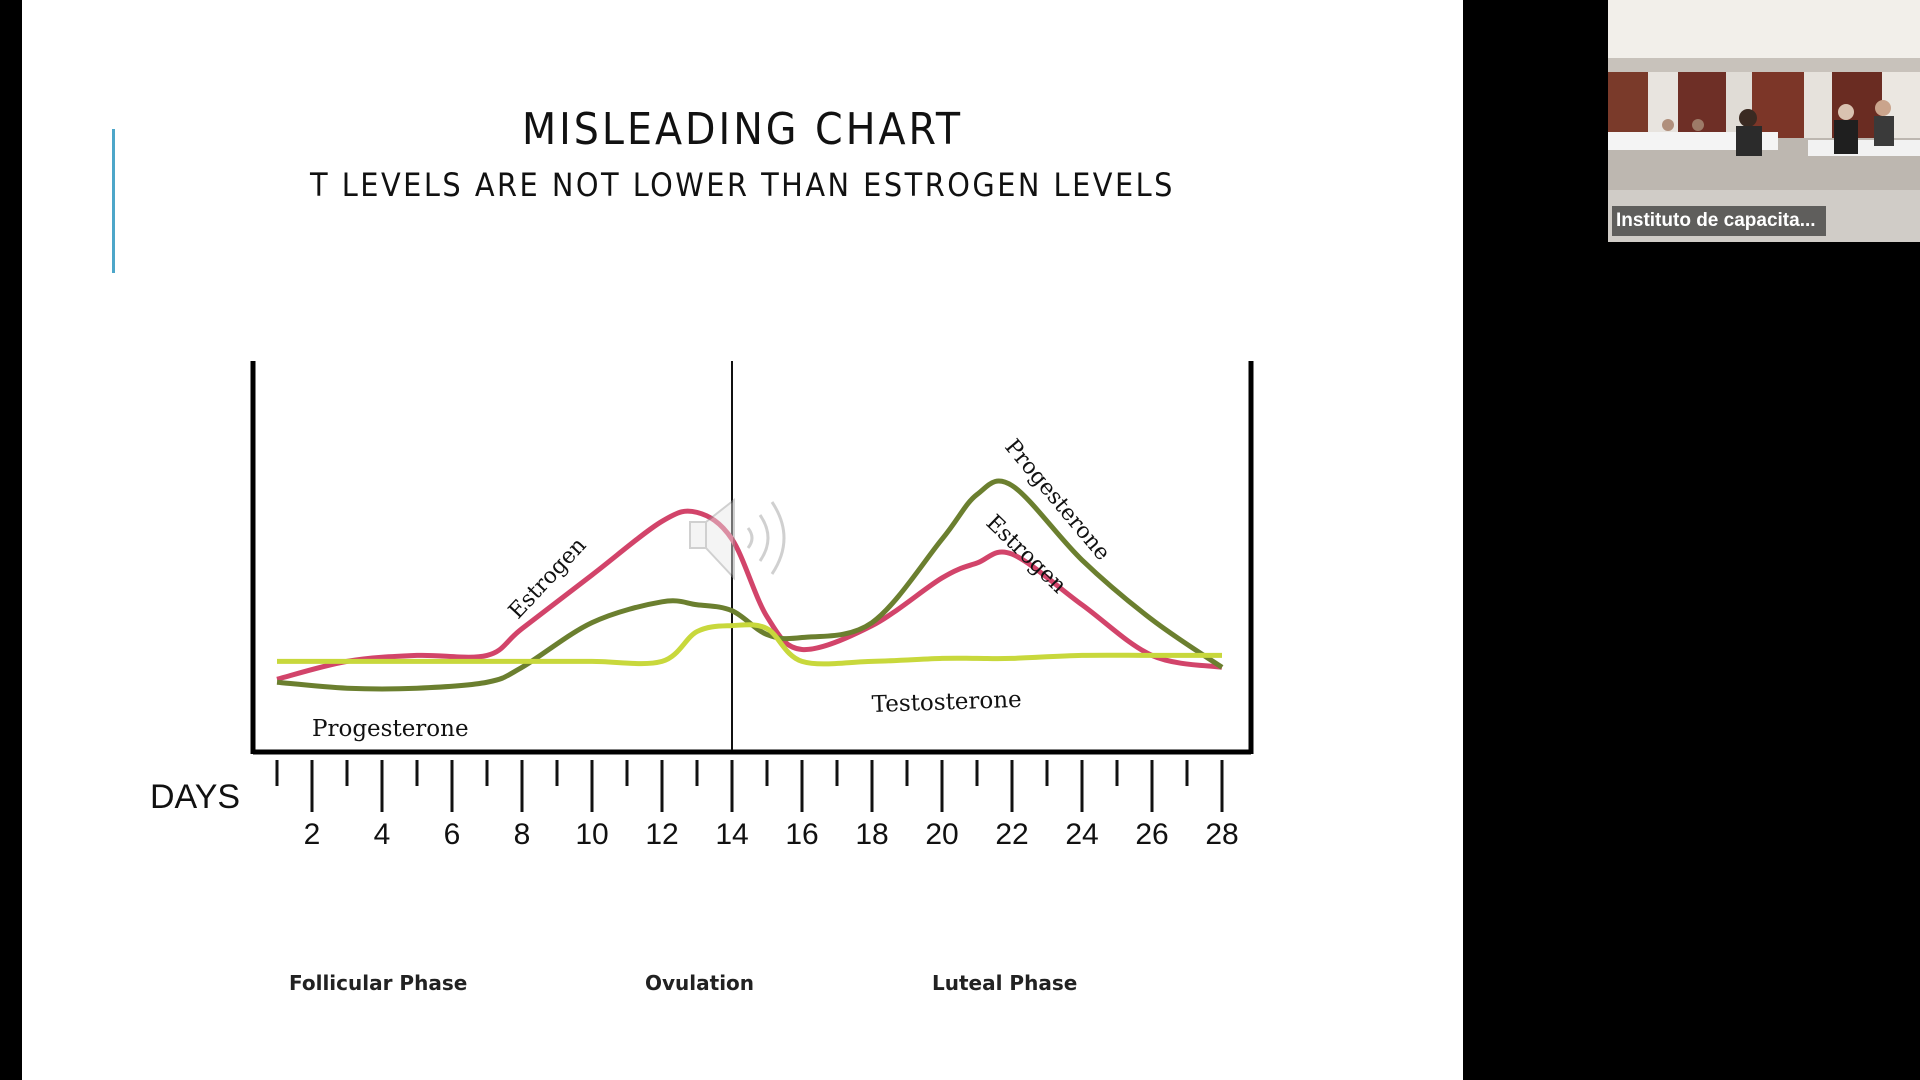 This screenshot has width=1920, height=1080. I want to click on x-tick-label: 4, so click(382, 834).